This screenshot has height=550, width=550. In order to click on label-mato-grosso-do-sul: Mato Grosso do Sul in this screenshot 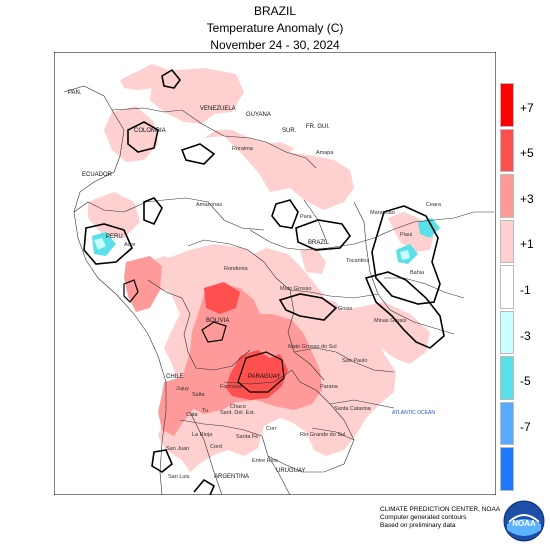, I will do `click(312, 347)`.